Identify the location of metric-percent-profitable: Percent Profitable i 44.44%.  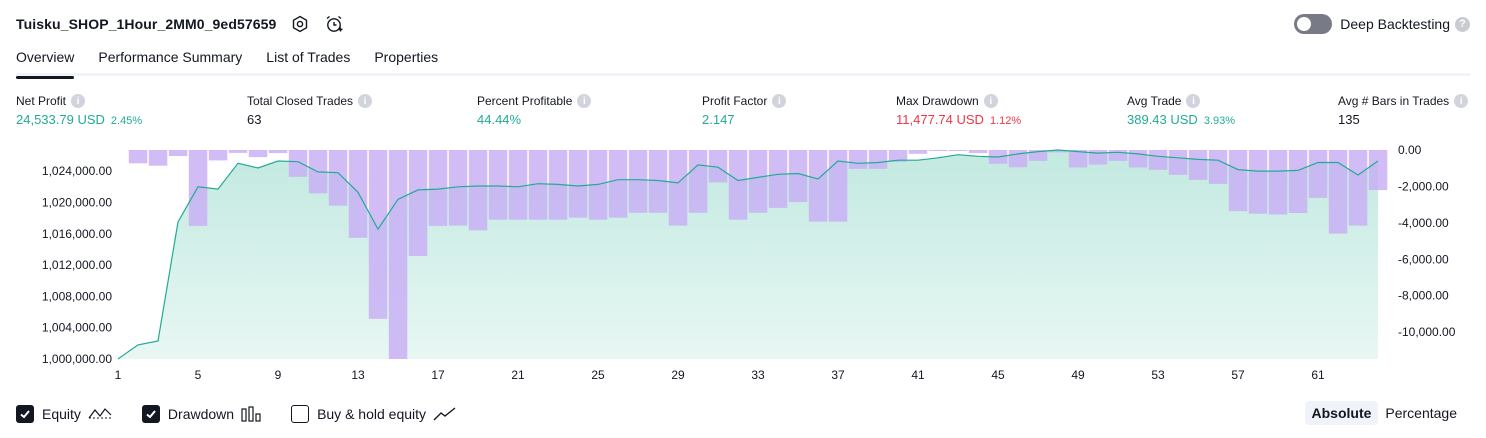
(534, 110).